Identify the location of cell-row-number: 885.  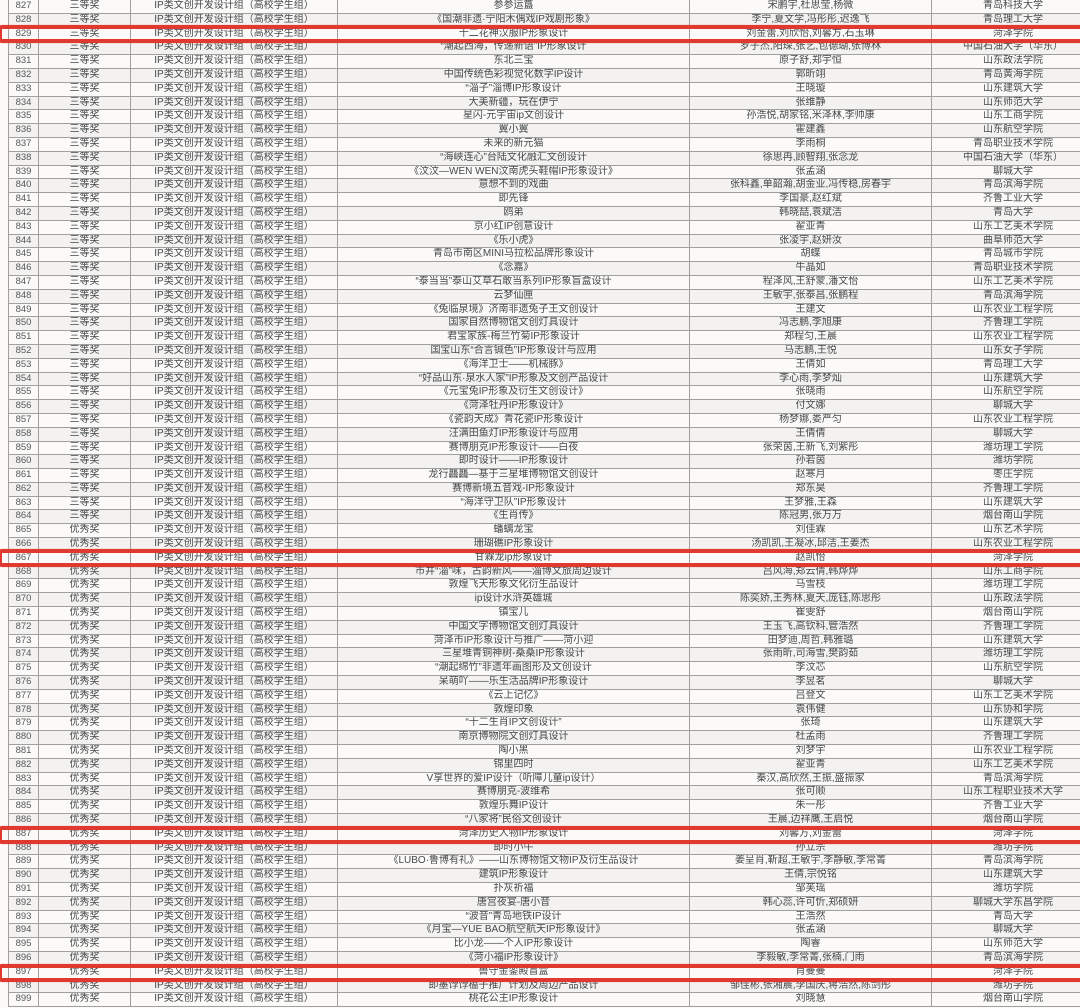
(23, 807).